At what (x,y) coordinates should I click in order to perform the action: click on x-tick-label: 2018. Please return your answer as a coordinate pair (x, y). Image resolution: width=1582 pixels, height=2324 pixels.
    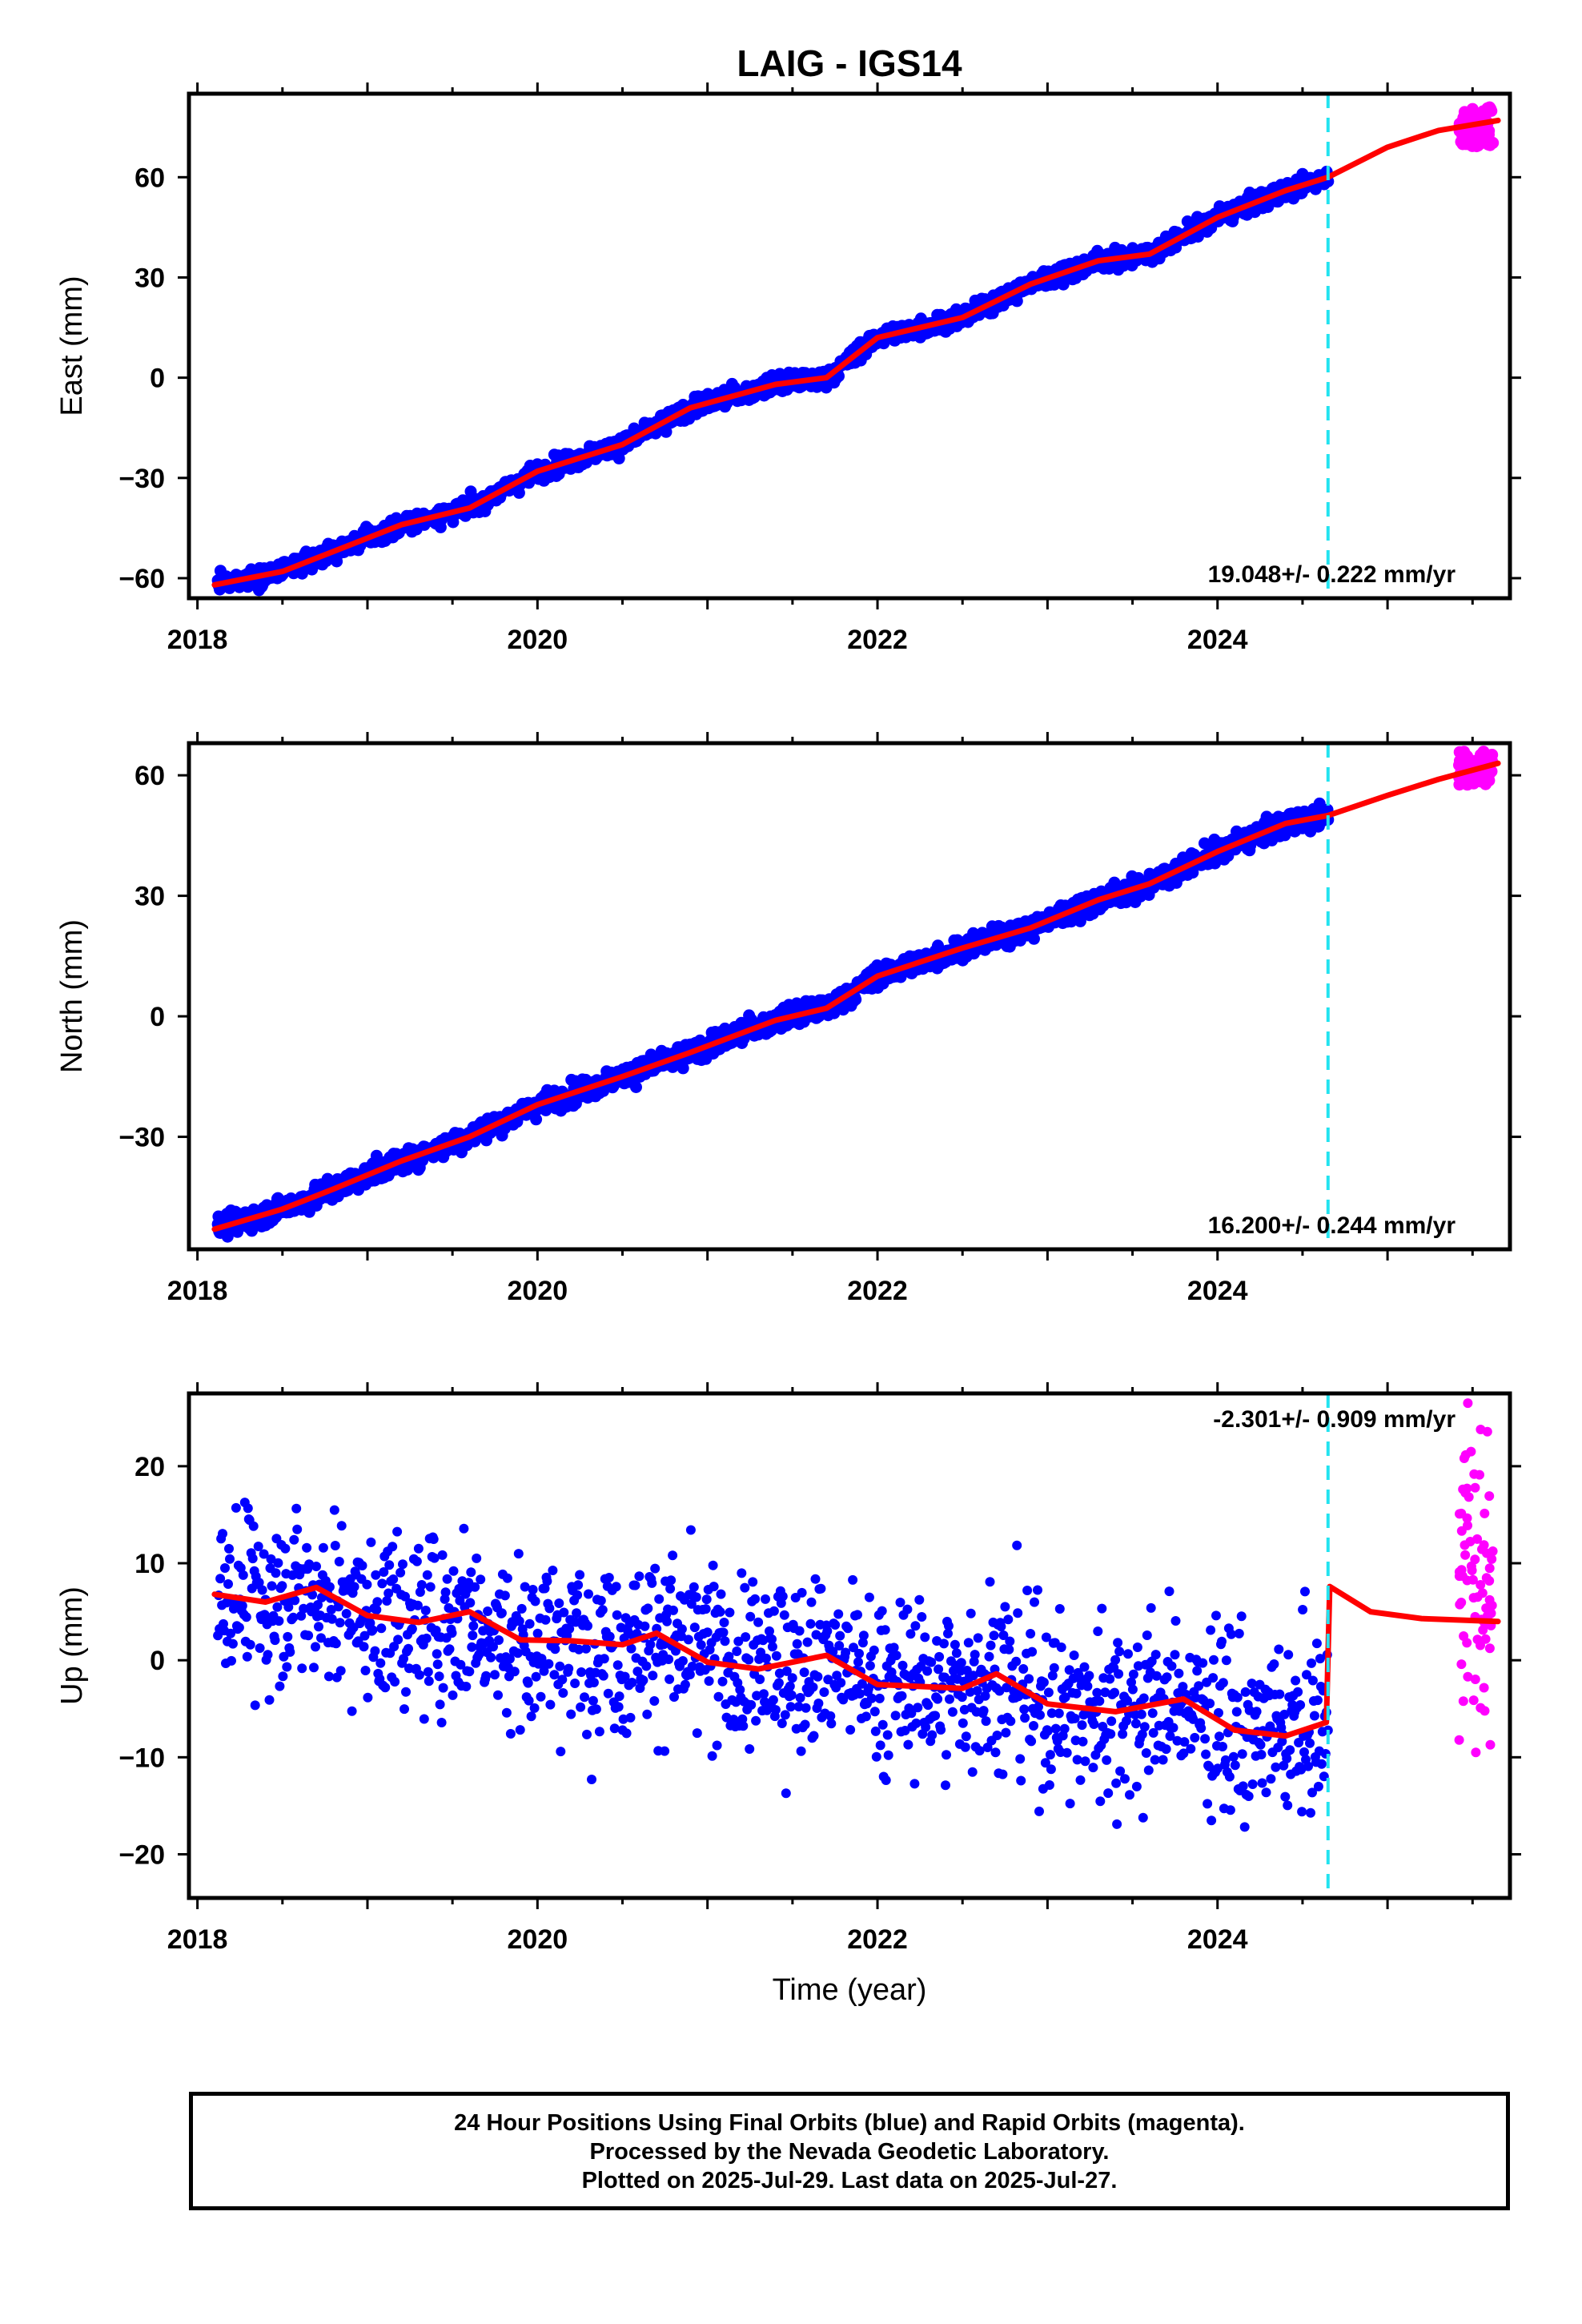
    Looking at the image, I should click on (198, 1291).